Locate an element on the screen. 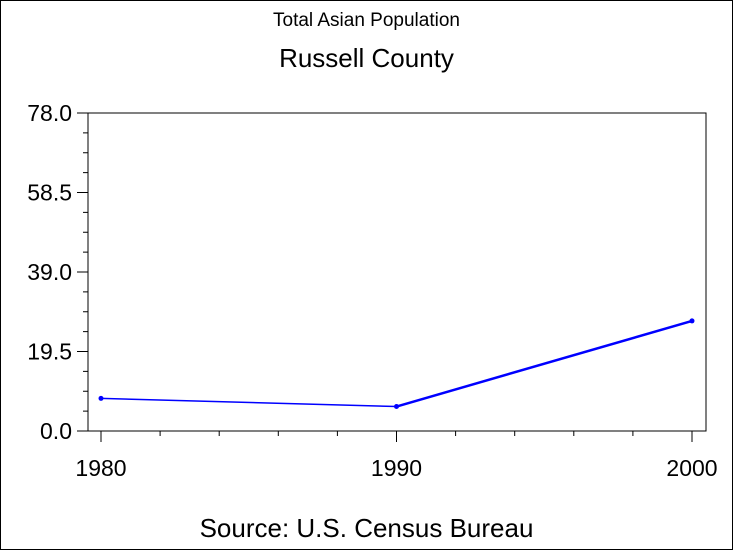  series-layer is located at coordinates (396, 364).